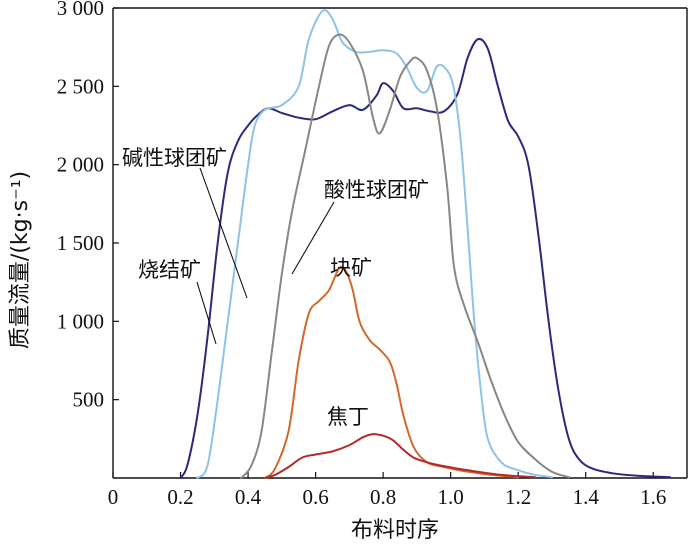 Image resolution: width=700 pixels, height=552 pixels. What do you see at coordinates (113, 497) in the screenshot?
I see `x-tick-label: 0` at bounding box center [113, 497].